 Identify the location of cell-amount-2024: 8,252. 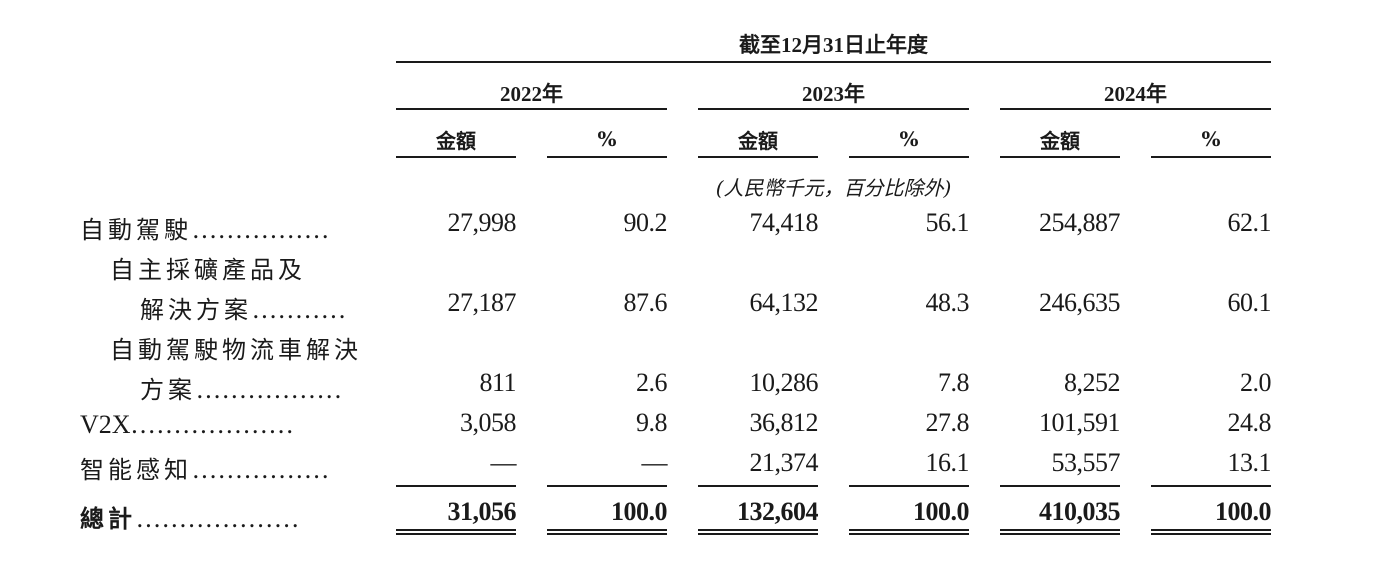
(1092, 382).